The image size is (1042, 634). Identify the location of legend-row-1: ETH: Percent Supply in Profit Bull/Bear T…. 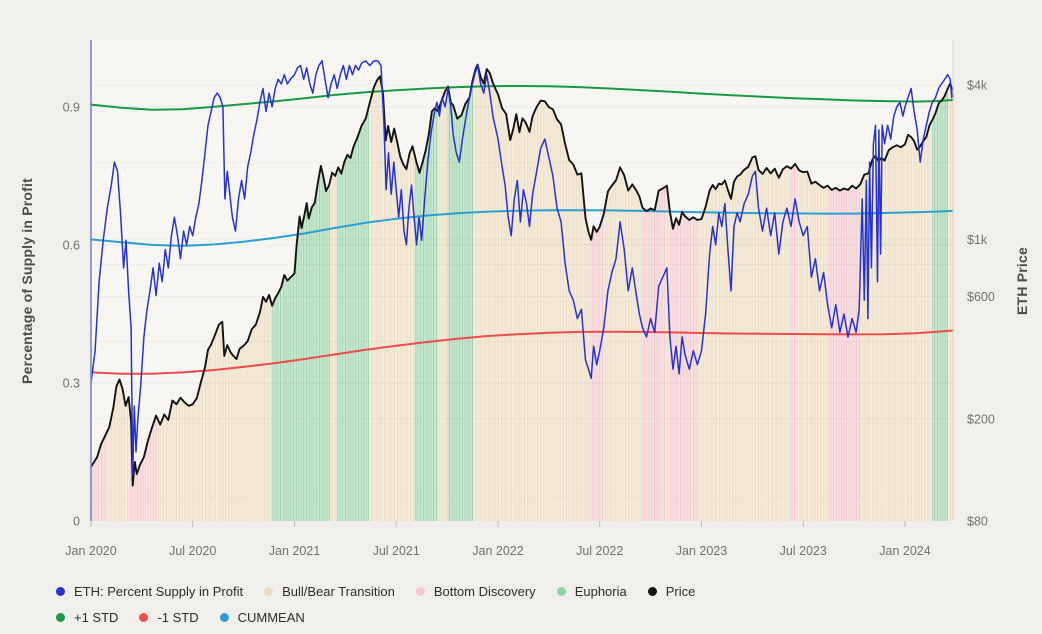
(375, 591).